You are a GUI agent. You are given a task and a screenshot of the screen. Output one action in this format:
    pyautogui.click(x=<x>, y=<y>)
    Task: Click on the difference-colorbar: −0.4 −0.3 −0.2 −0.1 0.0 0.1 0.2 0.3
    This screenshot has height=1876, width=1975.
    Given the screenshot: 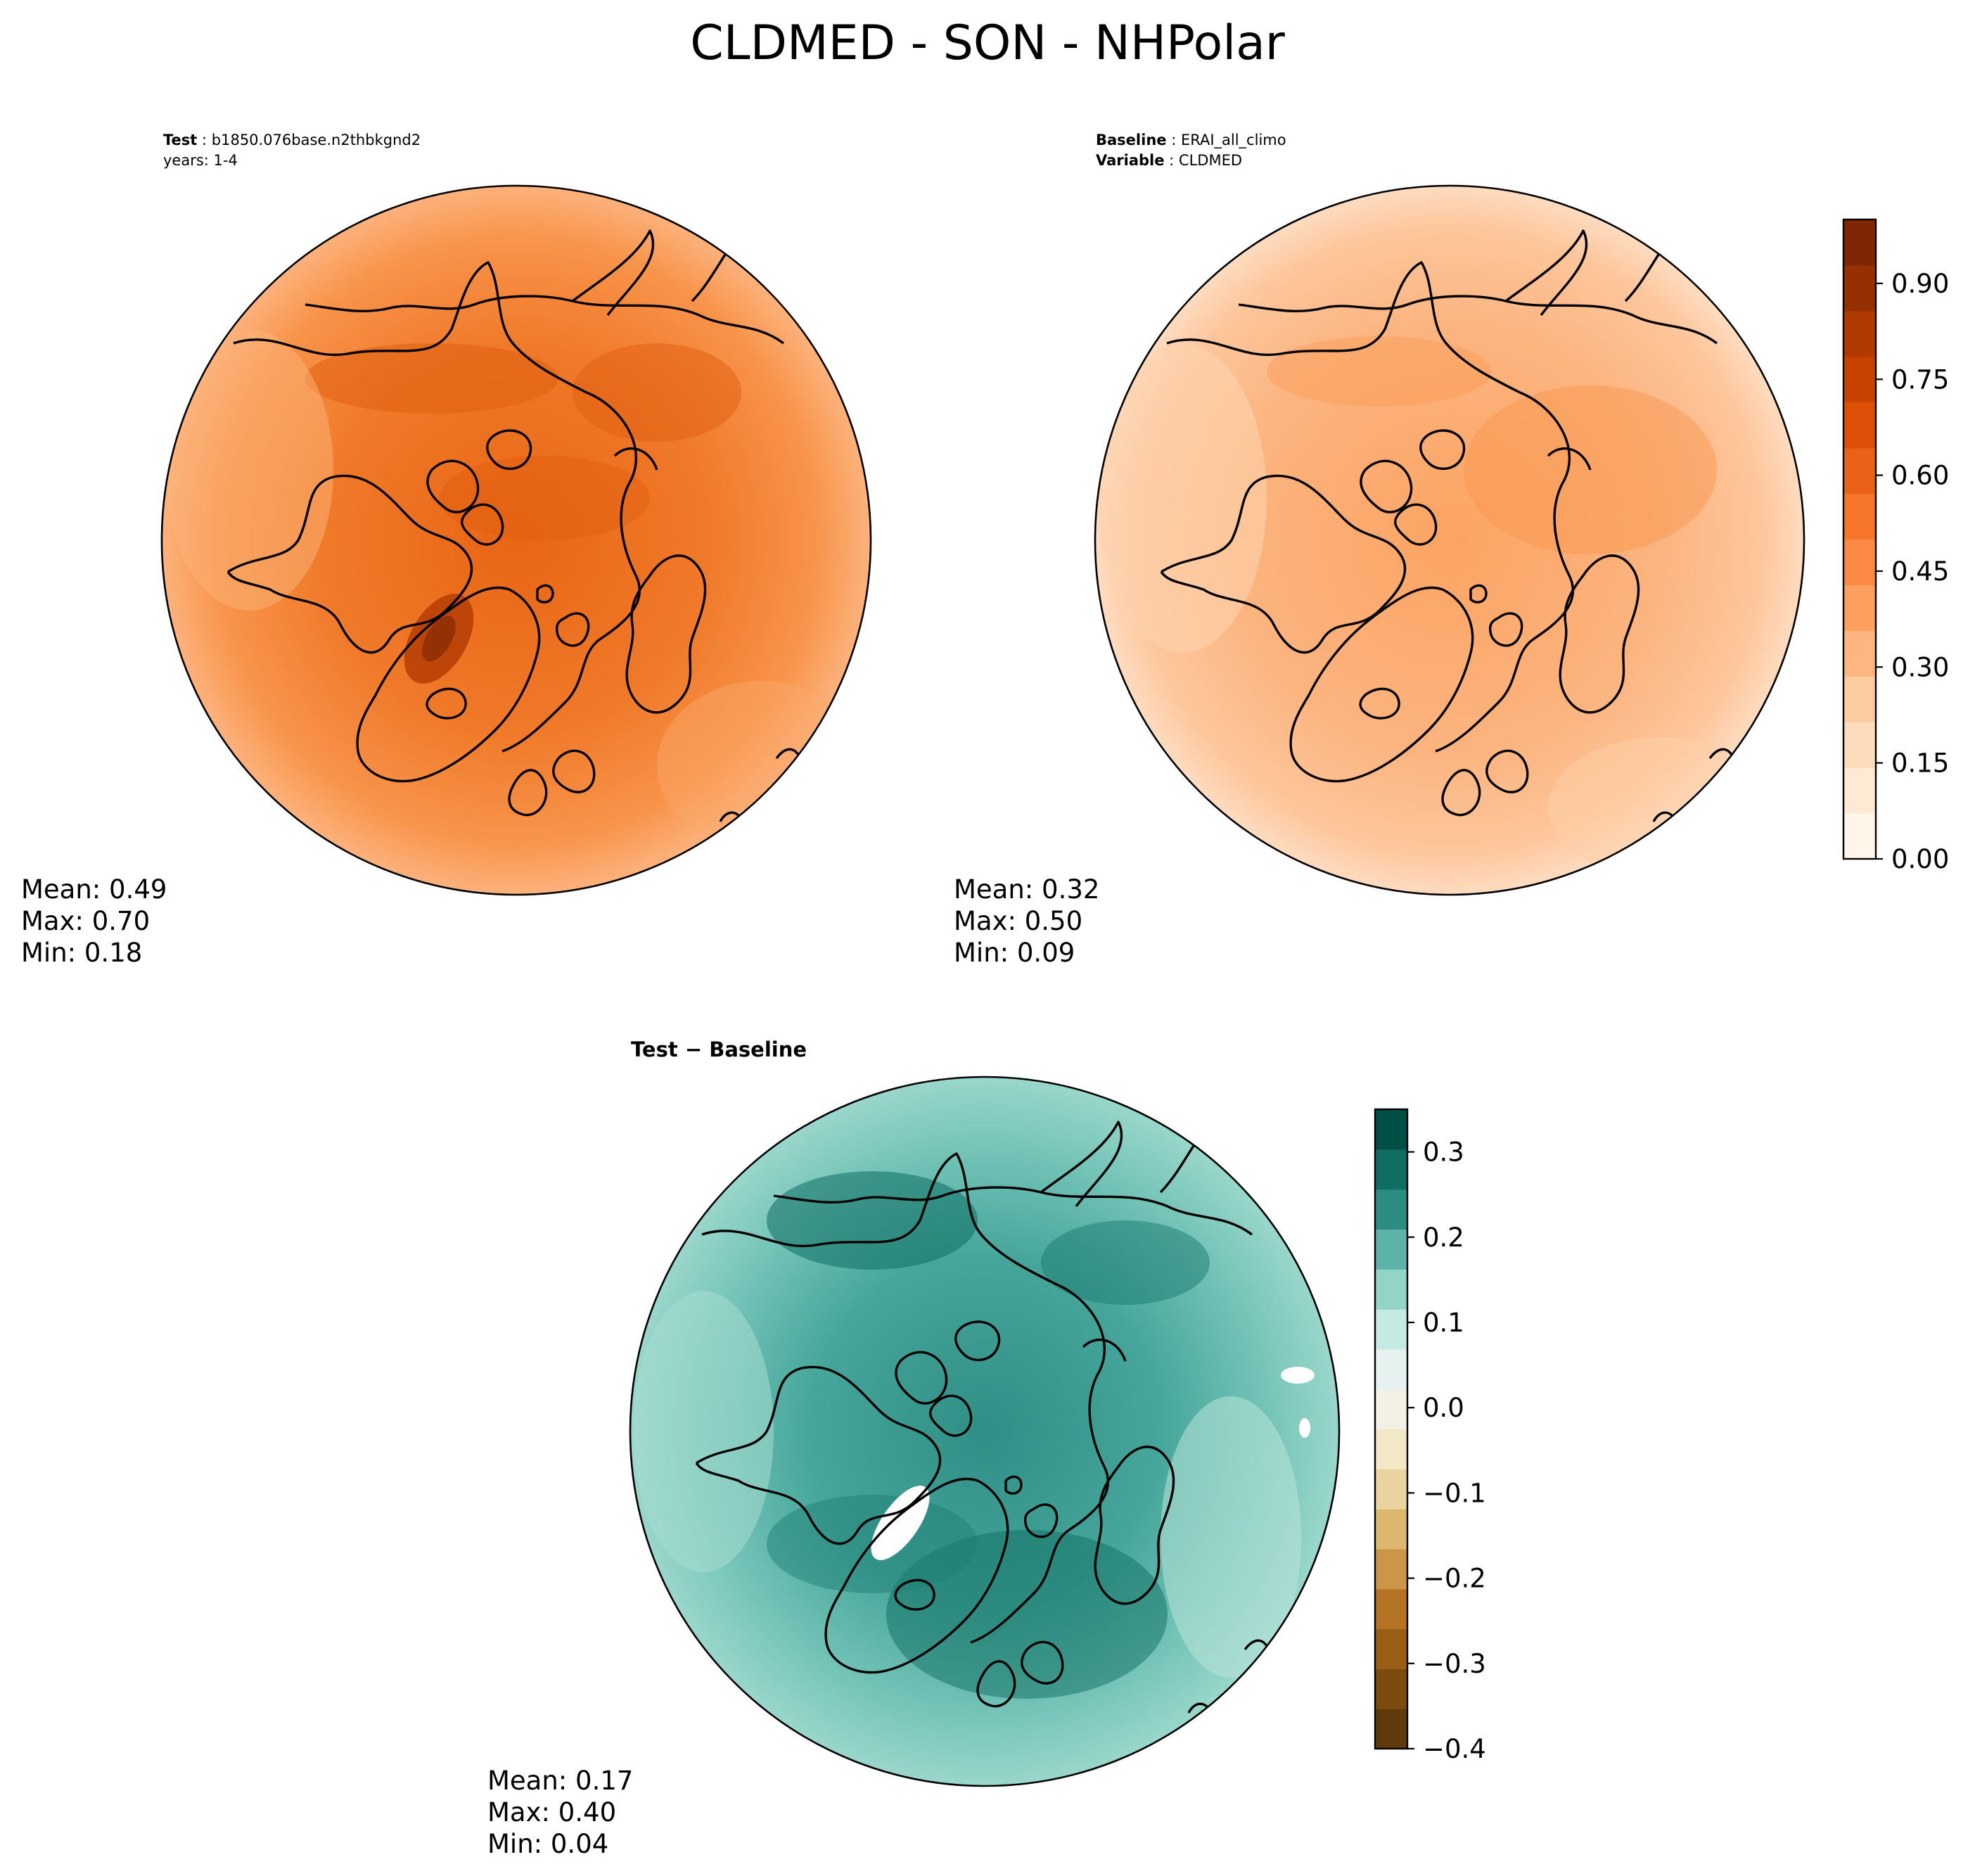 What is the action you would take?
    pyautogui.click(x=1430, y=1436)
    